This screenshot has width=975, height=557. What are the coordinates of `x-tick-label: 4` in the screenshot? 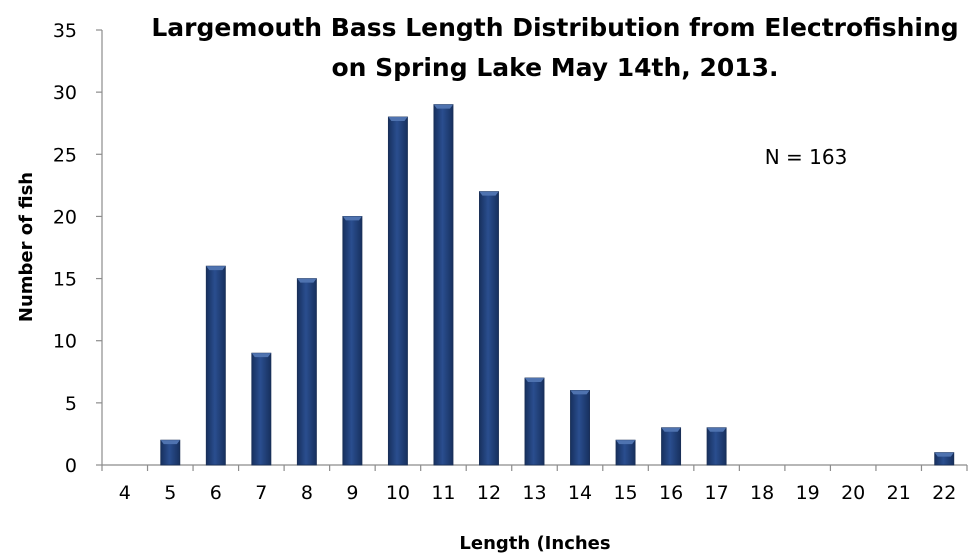 It's located at (125, 493).